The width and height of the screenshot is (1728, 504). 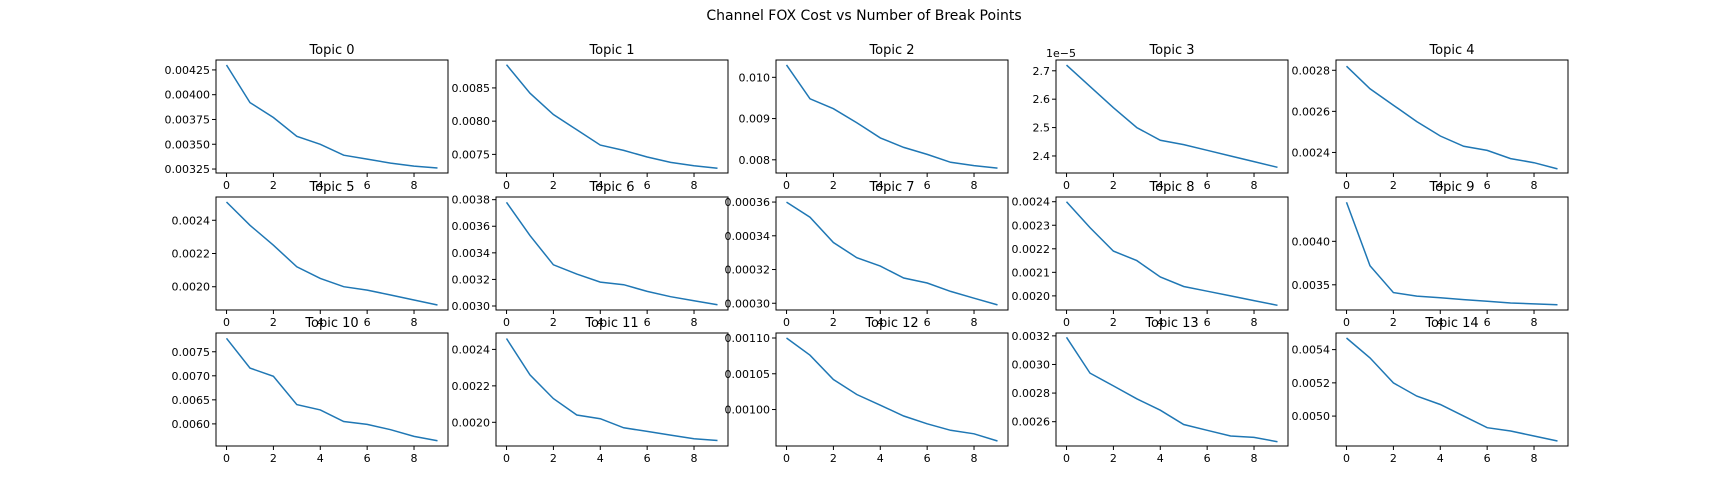 I want to click on subplot-title: Topic 7, so click(x=891, y=187).